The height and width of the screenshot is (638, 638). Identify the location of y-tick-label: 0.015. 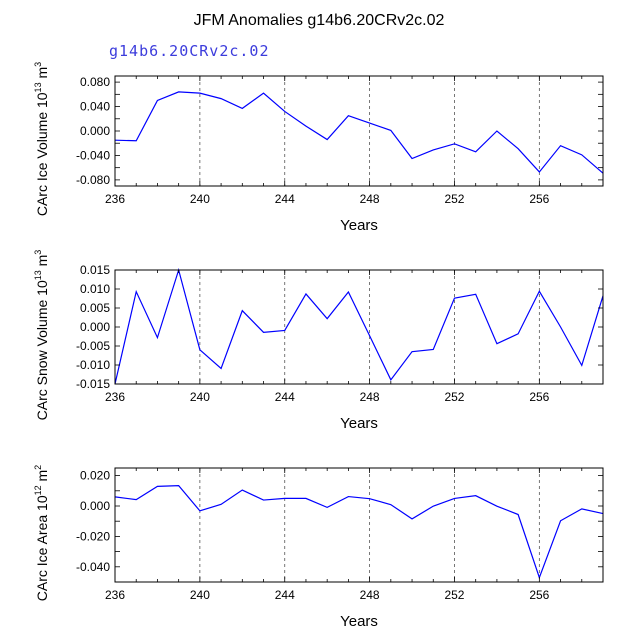
(95, 270).